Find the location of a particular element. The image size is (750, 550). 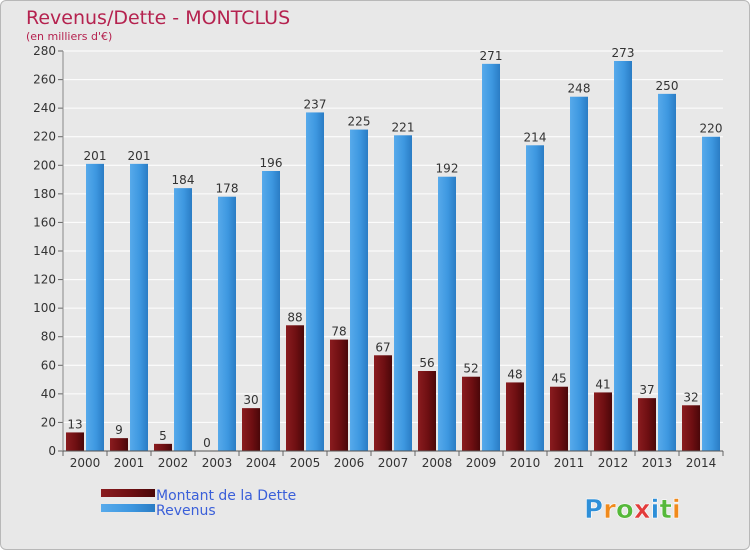

x-tick-label: 2004 is located at coordinates (261, 463).